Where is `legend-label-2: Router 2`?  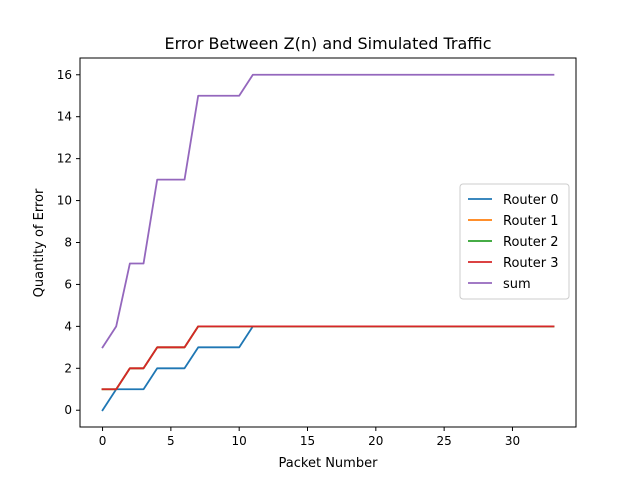 legend-label-2: Router 2 is located at coordinates (531, 242).